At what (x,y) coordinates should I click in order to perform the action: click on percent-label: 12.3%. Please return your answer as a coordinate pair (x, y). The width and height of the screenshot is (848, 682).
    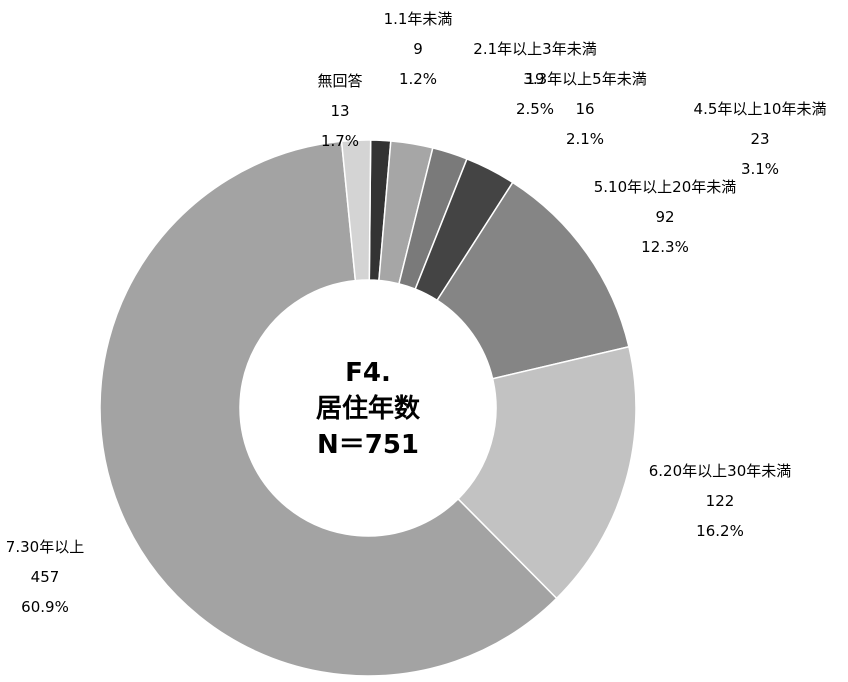
    Looking at the image, I should click on (665, 247).